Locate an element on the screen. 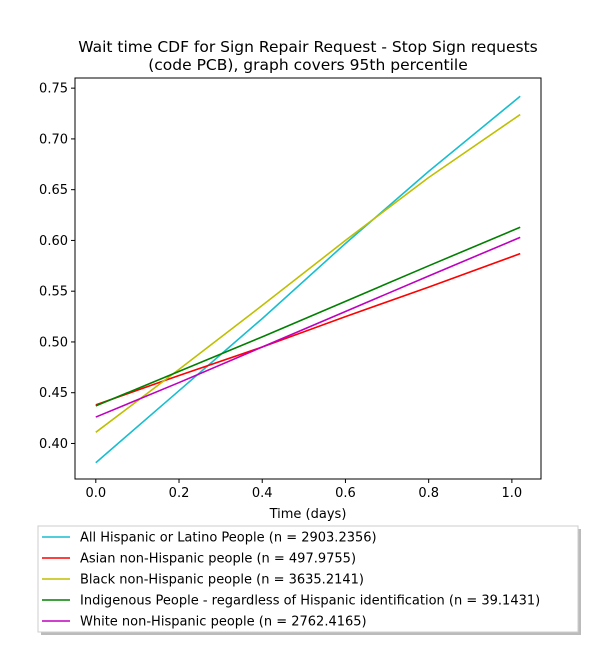 Image resolution: width=600 pixels, height=650 pixels. y-tick-label: 0.45 is located at coordinates (53, 393).